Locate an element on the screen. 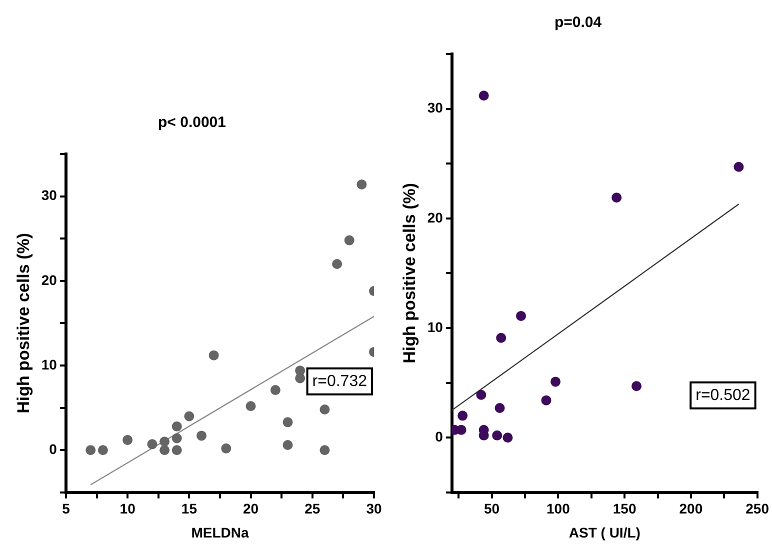 The image size is (772, 550). x-tick-label: 15 is located at coordinates (189, 508).